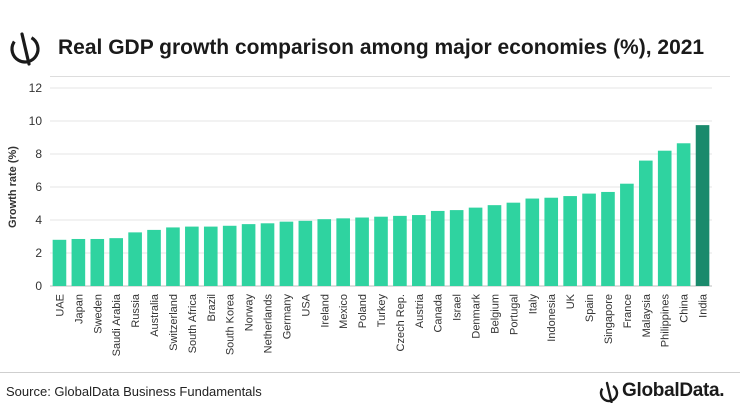 This screenshot has width=740, height=411. What do you see at coordinates (533, 304) in the screenshot?
I see `x-tick-label: Italy` at bounding box center [533, 304].